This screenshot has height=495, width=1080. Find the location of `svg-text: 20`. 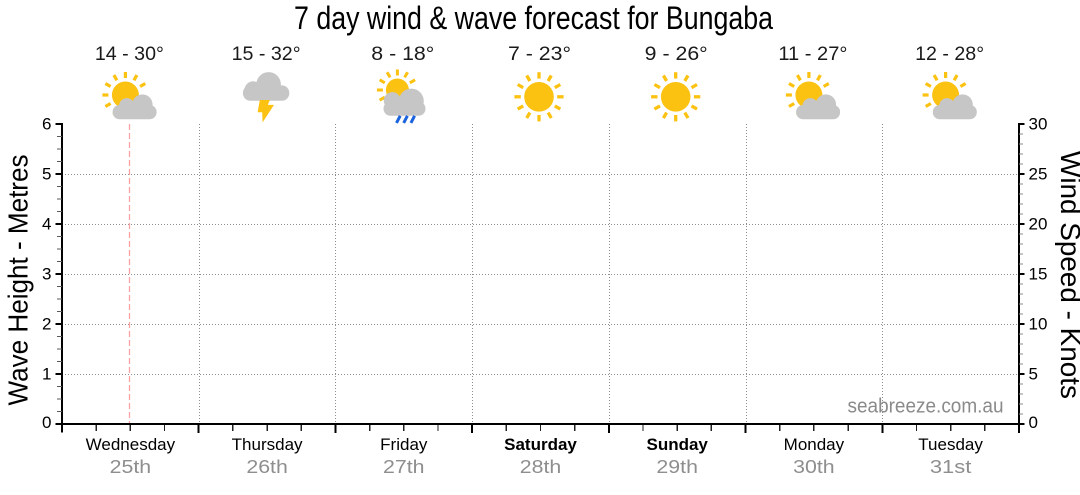

svg-text: 20 is located at coordinates (1038, 223).